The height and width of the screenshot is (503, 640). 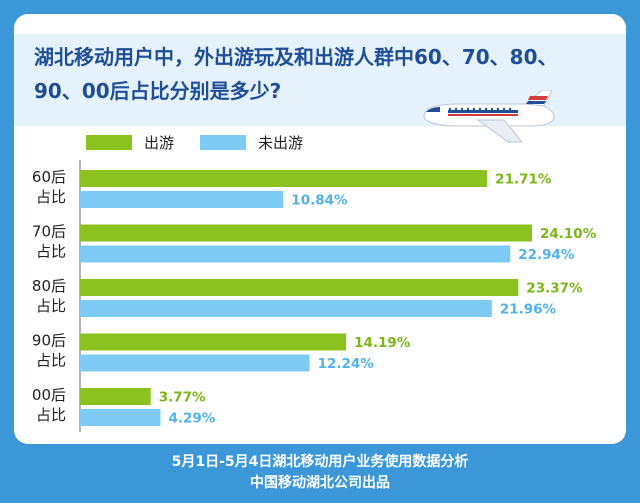 I want to click on category-label: 00后占比, so click(x=49, y=405).